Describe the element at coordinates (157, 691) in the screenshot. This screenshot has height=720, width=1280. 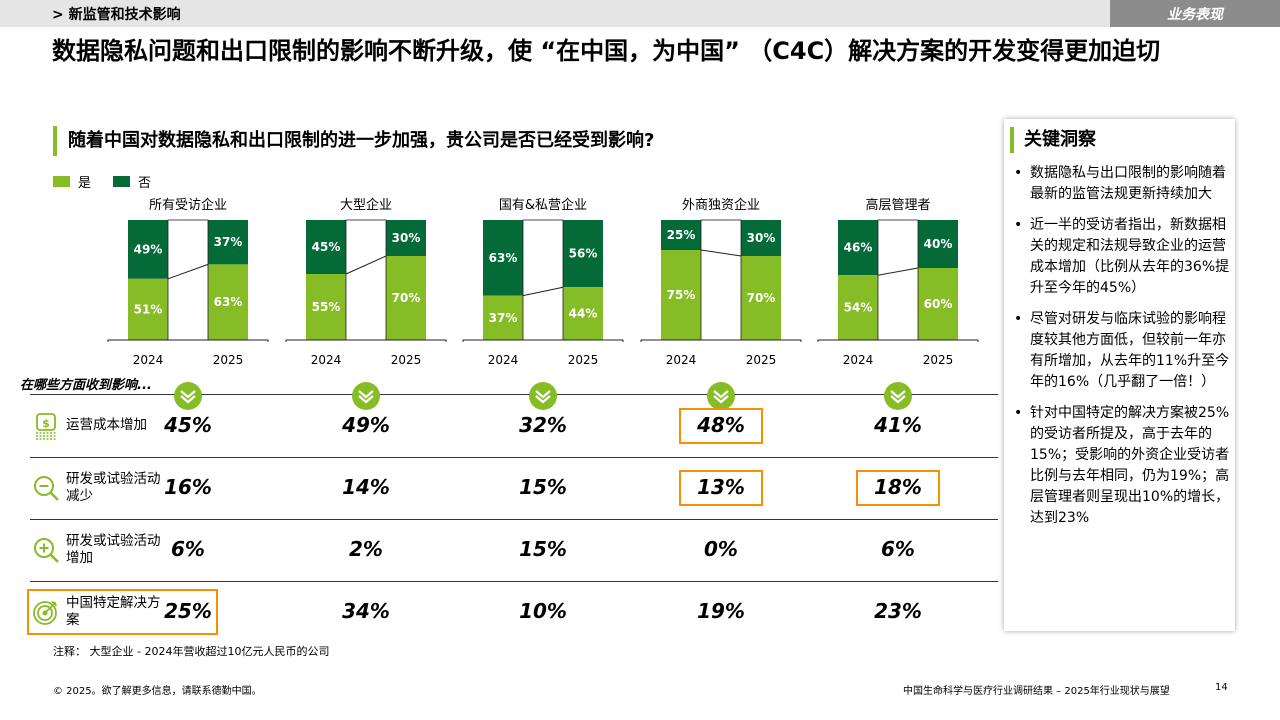
I see `copyright: © 2025。欲了解更多信息，请联系德勤中国。` at that location.